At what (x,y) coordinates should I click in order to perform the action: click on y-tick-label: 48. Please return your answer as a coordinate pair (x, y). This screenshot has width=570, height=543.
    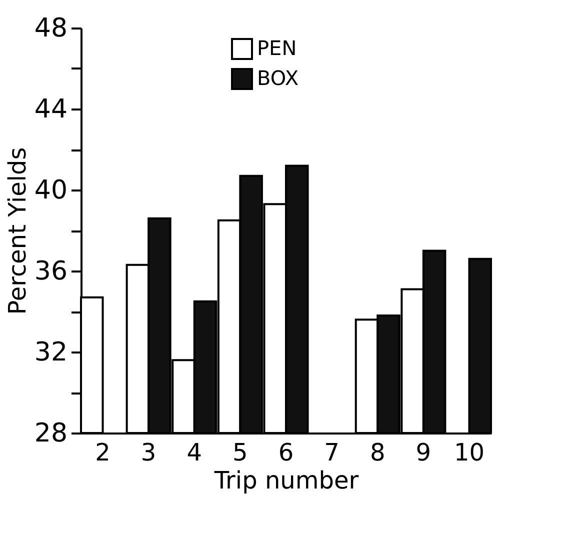
    Looking at the image, I should click on (51, 29).